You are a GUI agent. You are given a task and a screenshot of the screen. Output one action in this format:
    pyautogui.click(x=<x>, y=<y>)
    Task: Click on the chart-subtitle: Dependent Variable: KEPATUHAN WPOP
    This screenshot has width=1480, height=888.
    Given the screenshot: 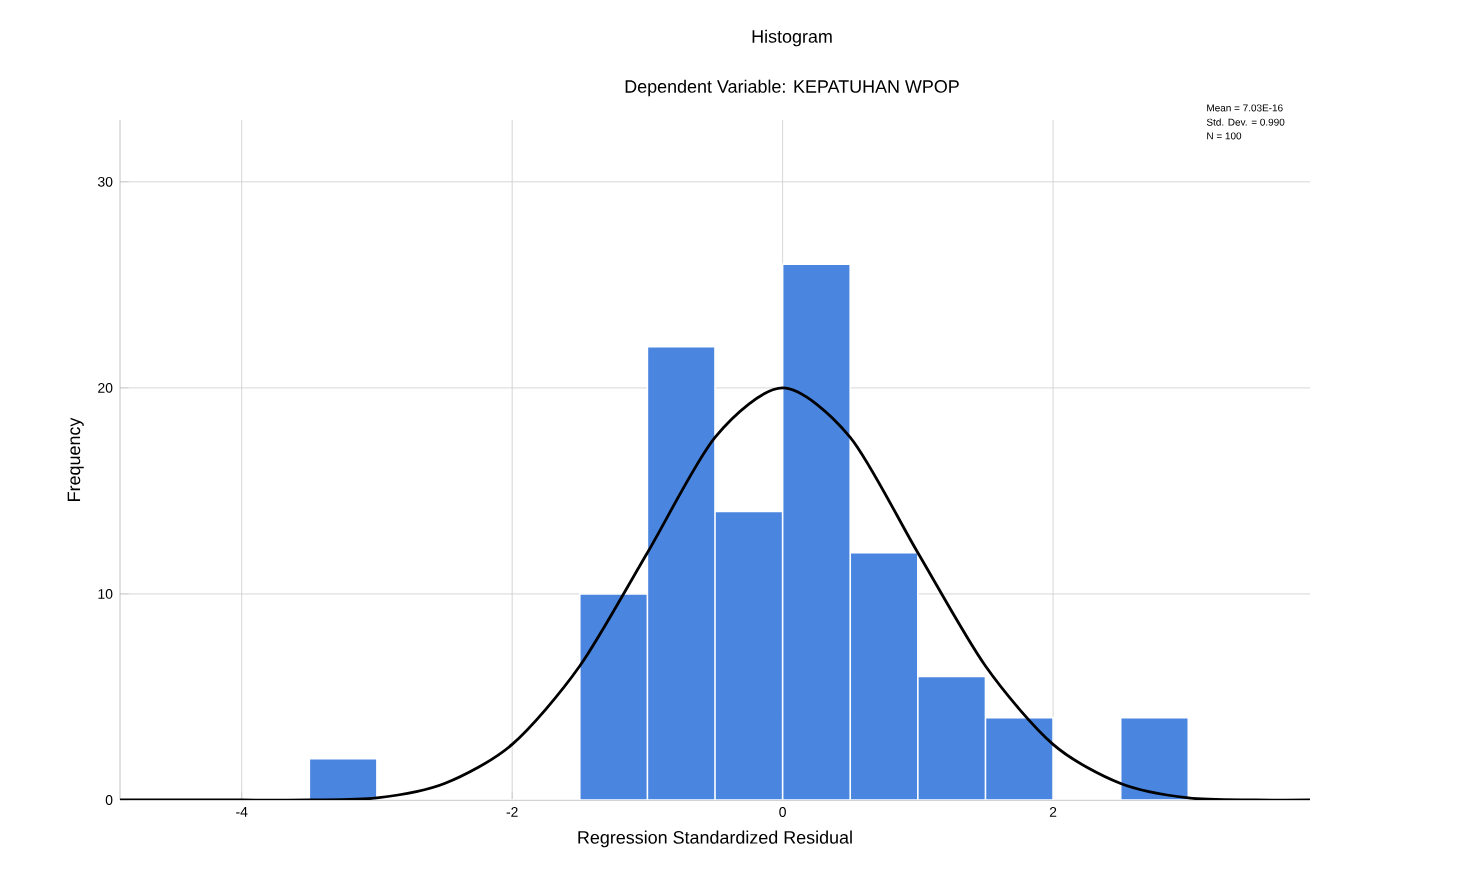 What is the action you would take?
    pyautogui.click(x=792, y=88)
    